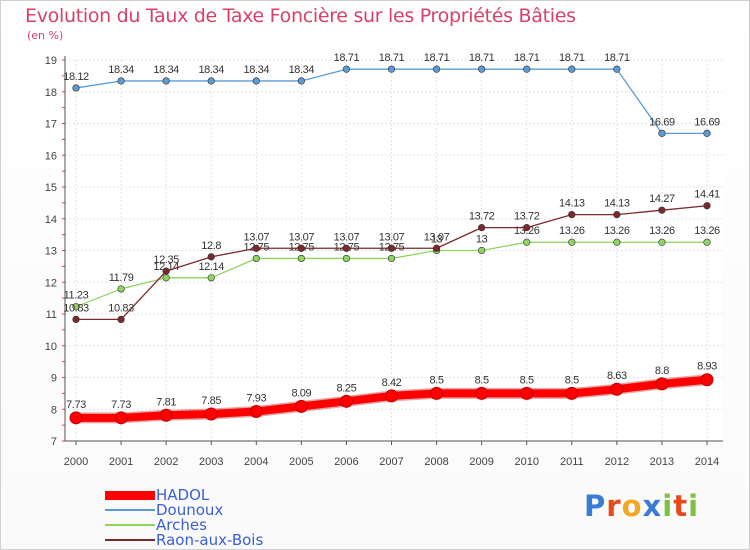 The width and height of the screenshot is (750, 550). I want to click on x-tick-label: 2004, so click(256, 462).